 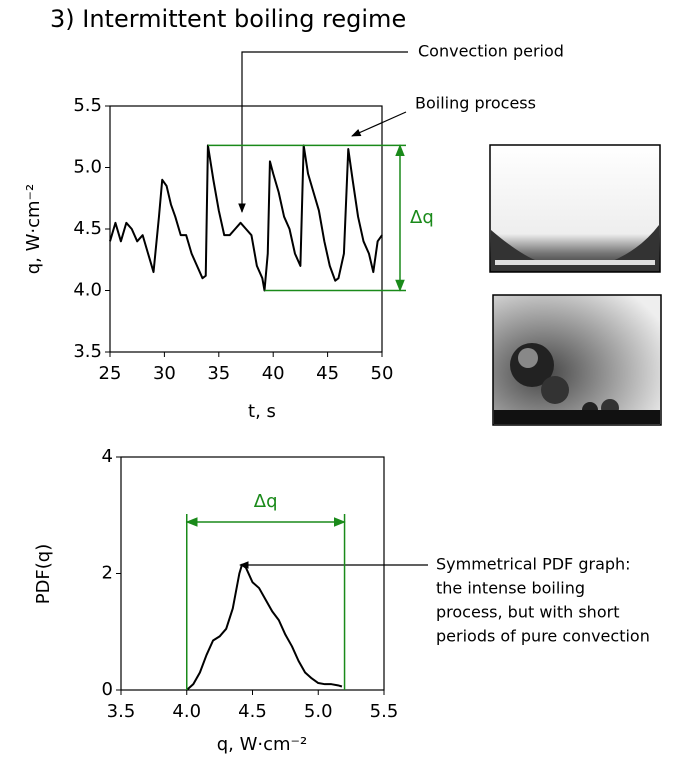 I want to click on x-tick-label: 45, so click(x=327, y=373).